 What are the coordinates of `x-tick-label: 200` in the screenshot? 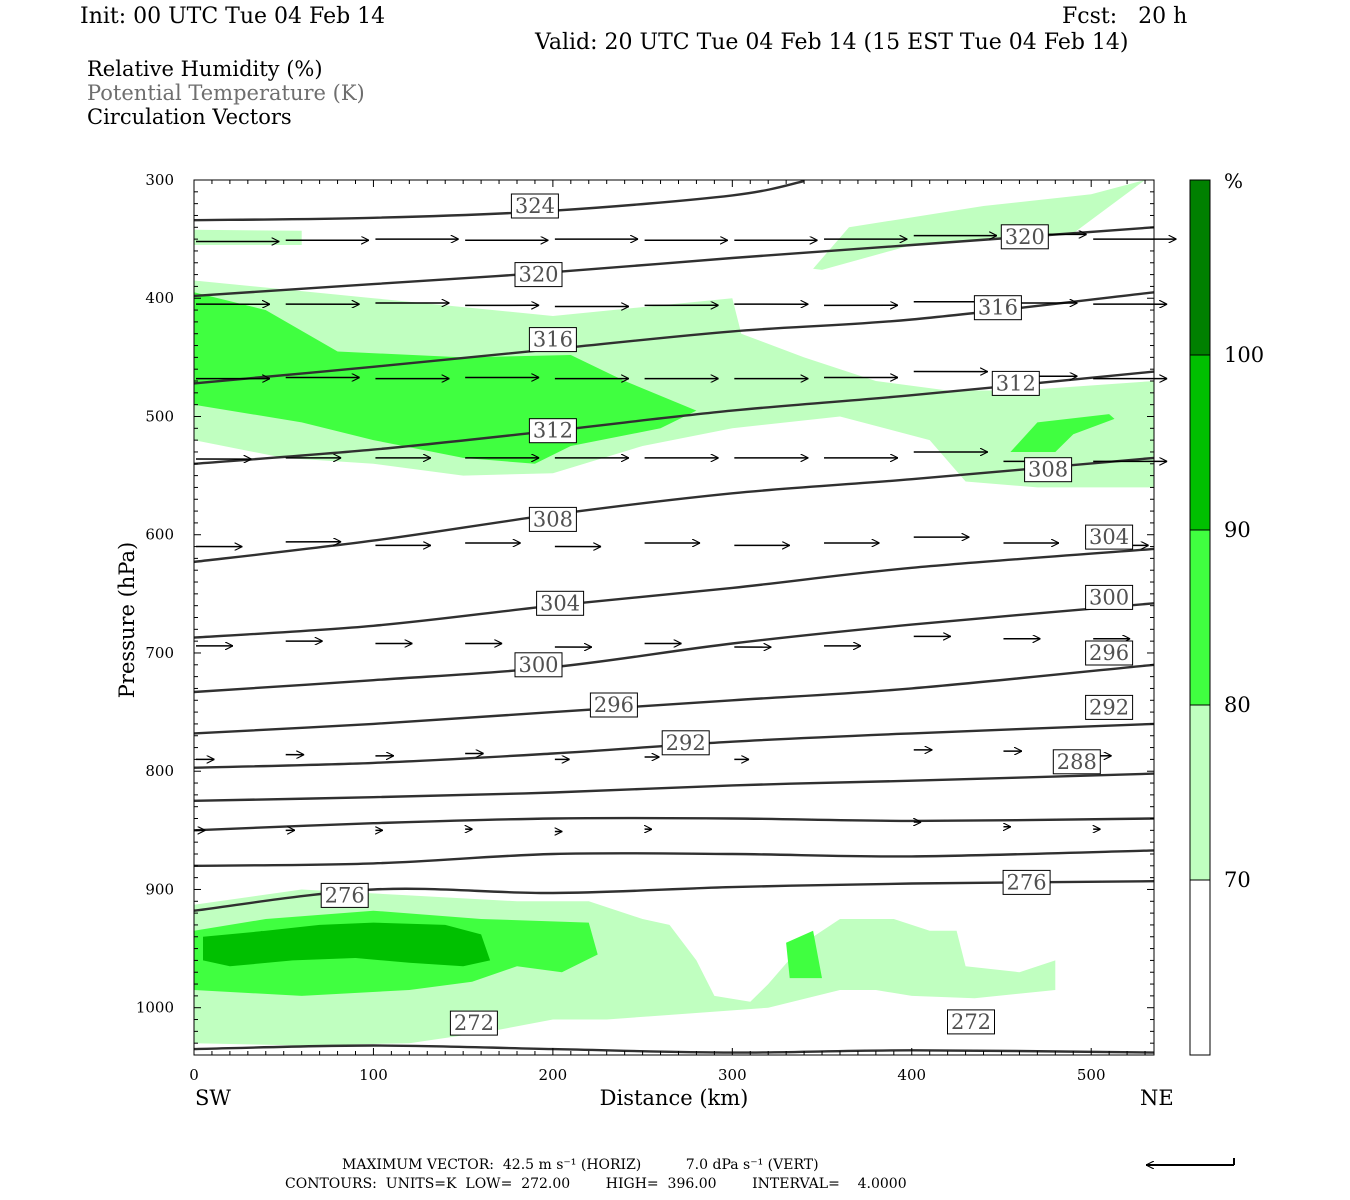 It's located at (553, 1075).